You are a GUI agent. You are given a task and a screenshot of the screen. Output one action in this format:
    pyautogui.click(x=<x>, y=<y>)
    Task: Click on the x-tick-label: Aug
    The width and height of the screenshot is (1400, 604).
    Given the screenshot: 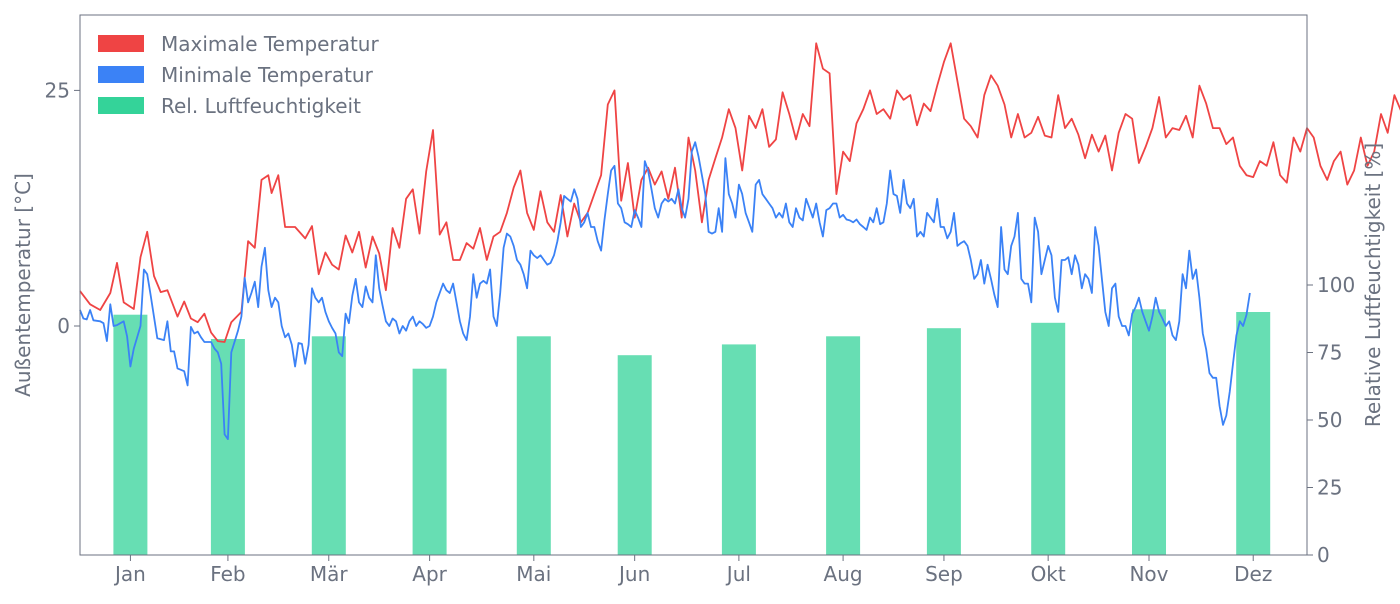 What is the action you would take?
    pyautogui.click(x=843, y=574)
    